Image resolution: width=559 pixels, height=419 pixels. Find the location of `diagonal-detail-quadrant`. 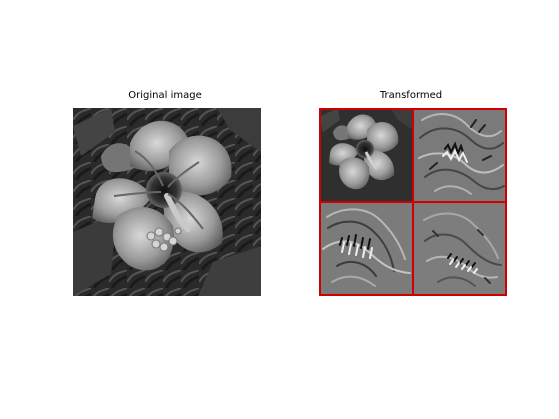

diagonal-detail-quadrant is located at coordinates (460, 249).